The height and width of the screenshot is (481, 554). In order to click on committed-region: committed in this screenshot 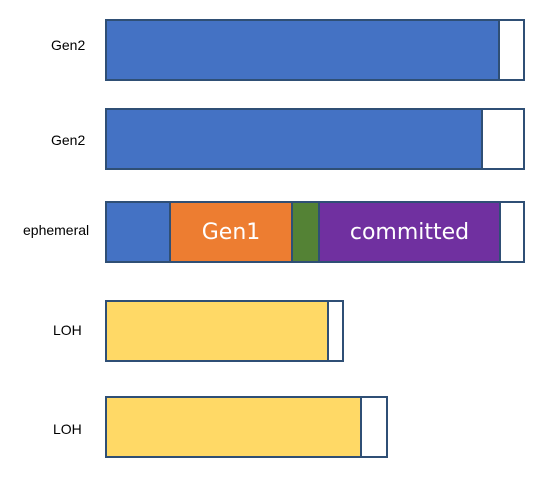, I will do `click(410, 232)`.